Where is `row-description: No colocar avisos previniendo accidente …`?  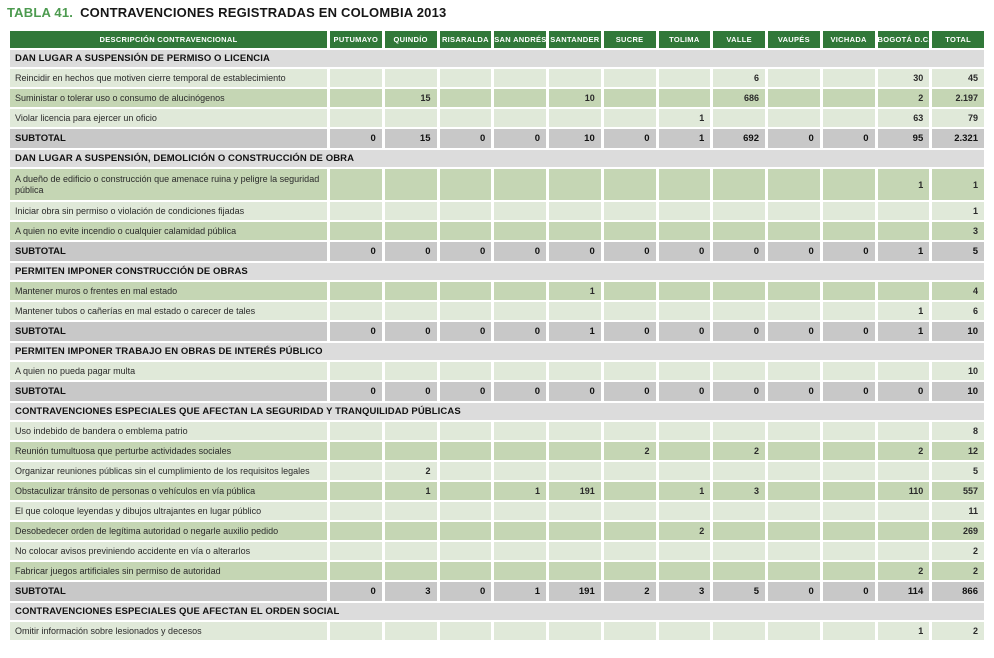 row-description: No colocar avisos previniendo accidente … is located at coordinates (168, 551).